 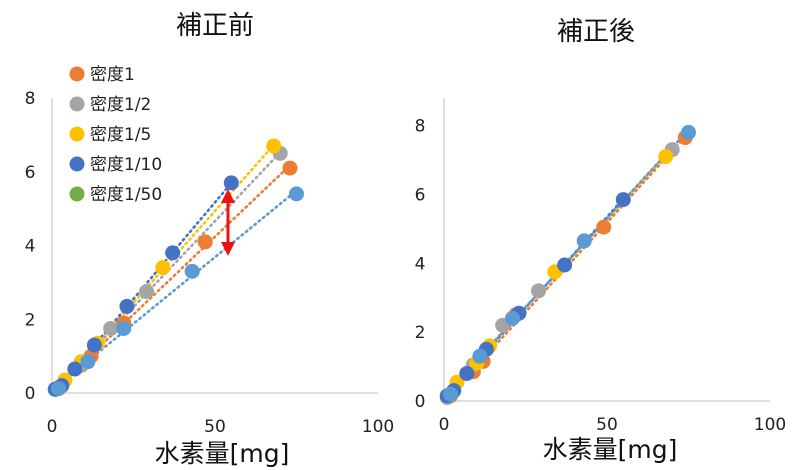 I want to click on arrow-head-top, so click(x=228, y=196).